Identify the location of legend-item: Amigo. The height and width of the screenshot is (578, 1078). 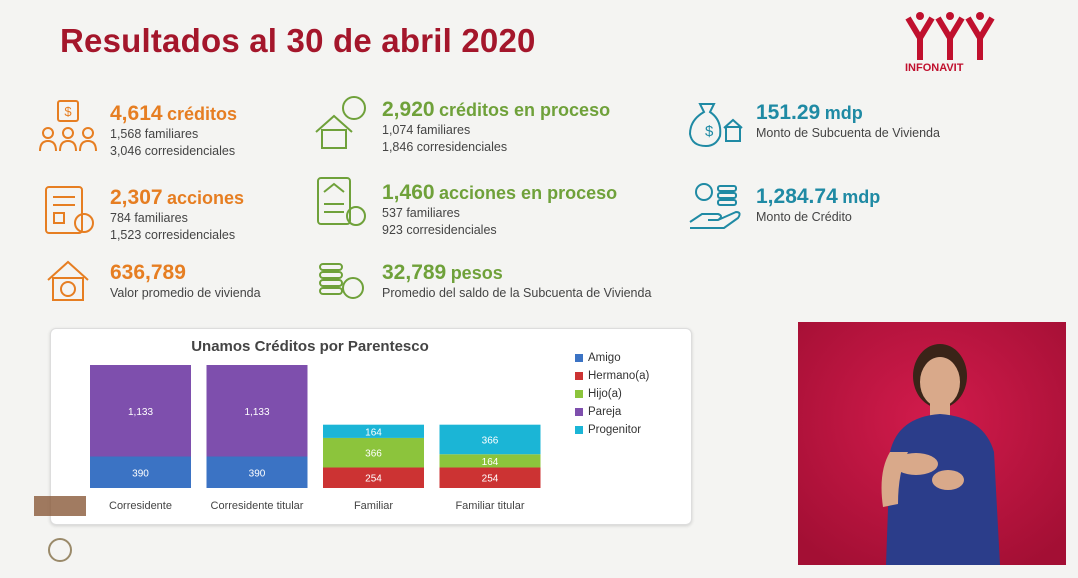
(612, 358).